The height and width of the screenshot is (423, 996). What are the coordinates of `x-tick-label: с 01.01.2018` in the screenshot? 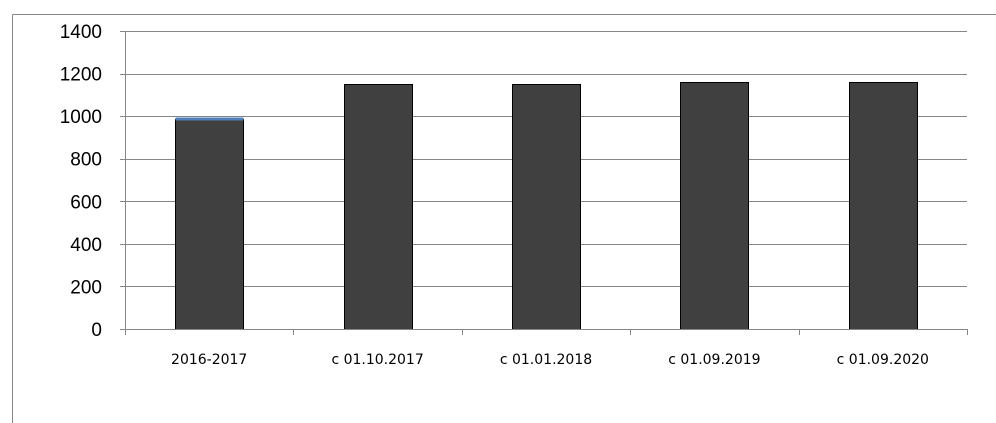 It's located at (546, 360).